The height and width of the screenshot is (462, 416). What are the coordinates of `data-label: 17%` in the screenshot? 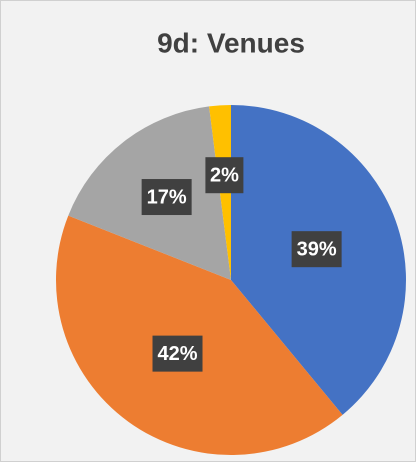 It's located at (167, 197).